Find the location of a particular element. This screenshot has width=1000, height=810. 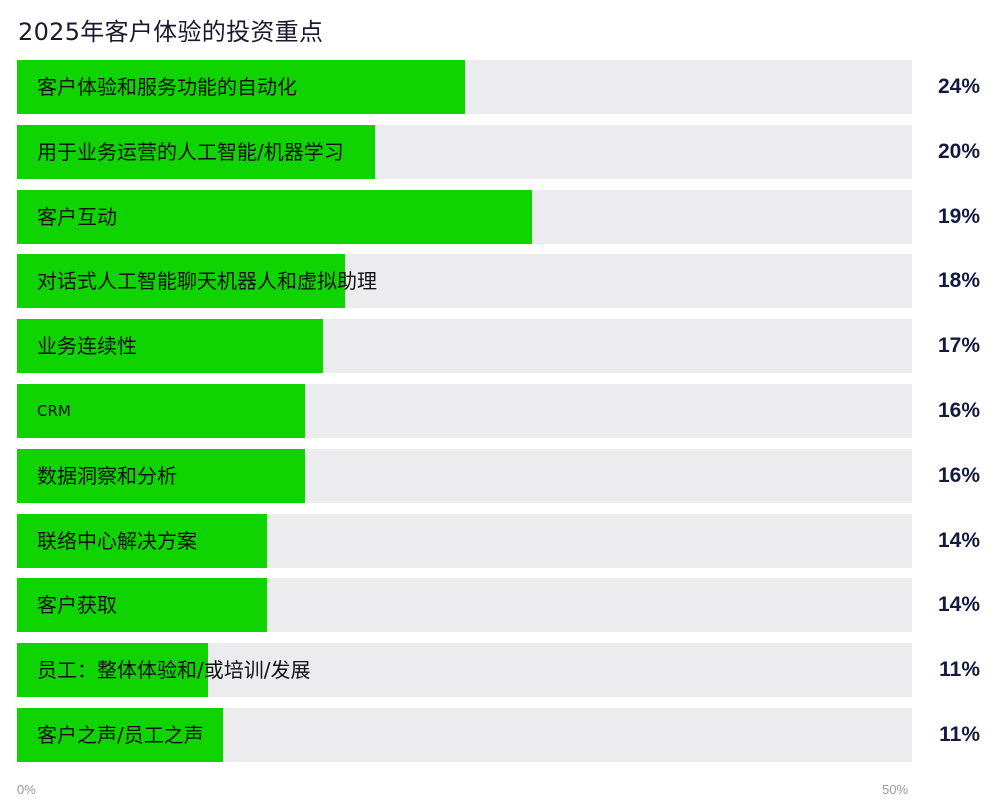

bar-category-label: CRM is located at coordinates (54, 411).